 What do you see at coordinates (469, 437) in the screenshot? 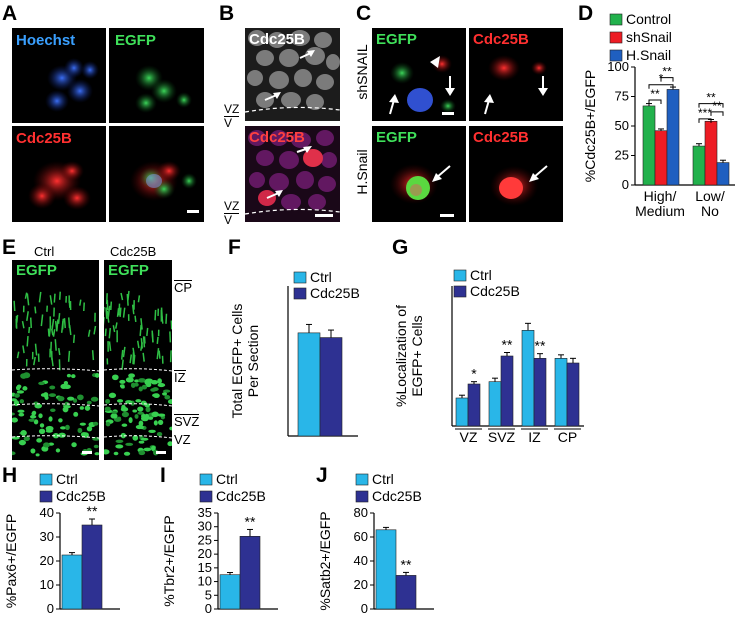
I see `x-tick-label: VZ` at bounding box center [469, 437].